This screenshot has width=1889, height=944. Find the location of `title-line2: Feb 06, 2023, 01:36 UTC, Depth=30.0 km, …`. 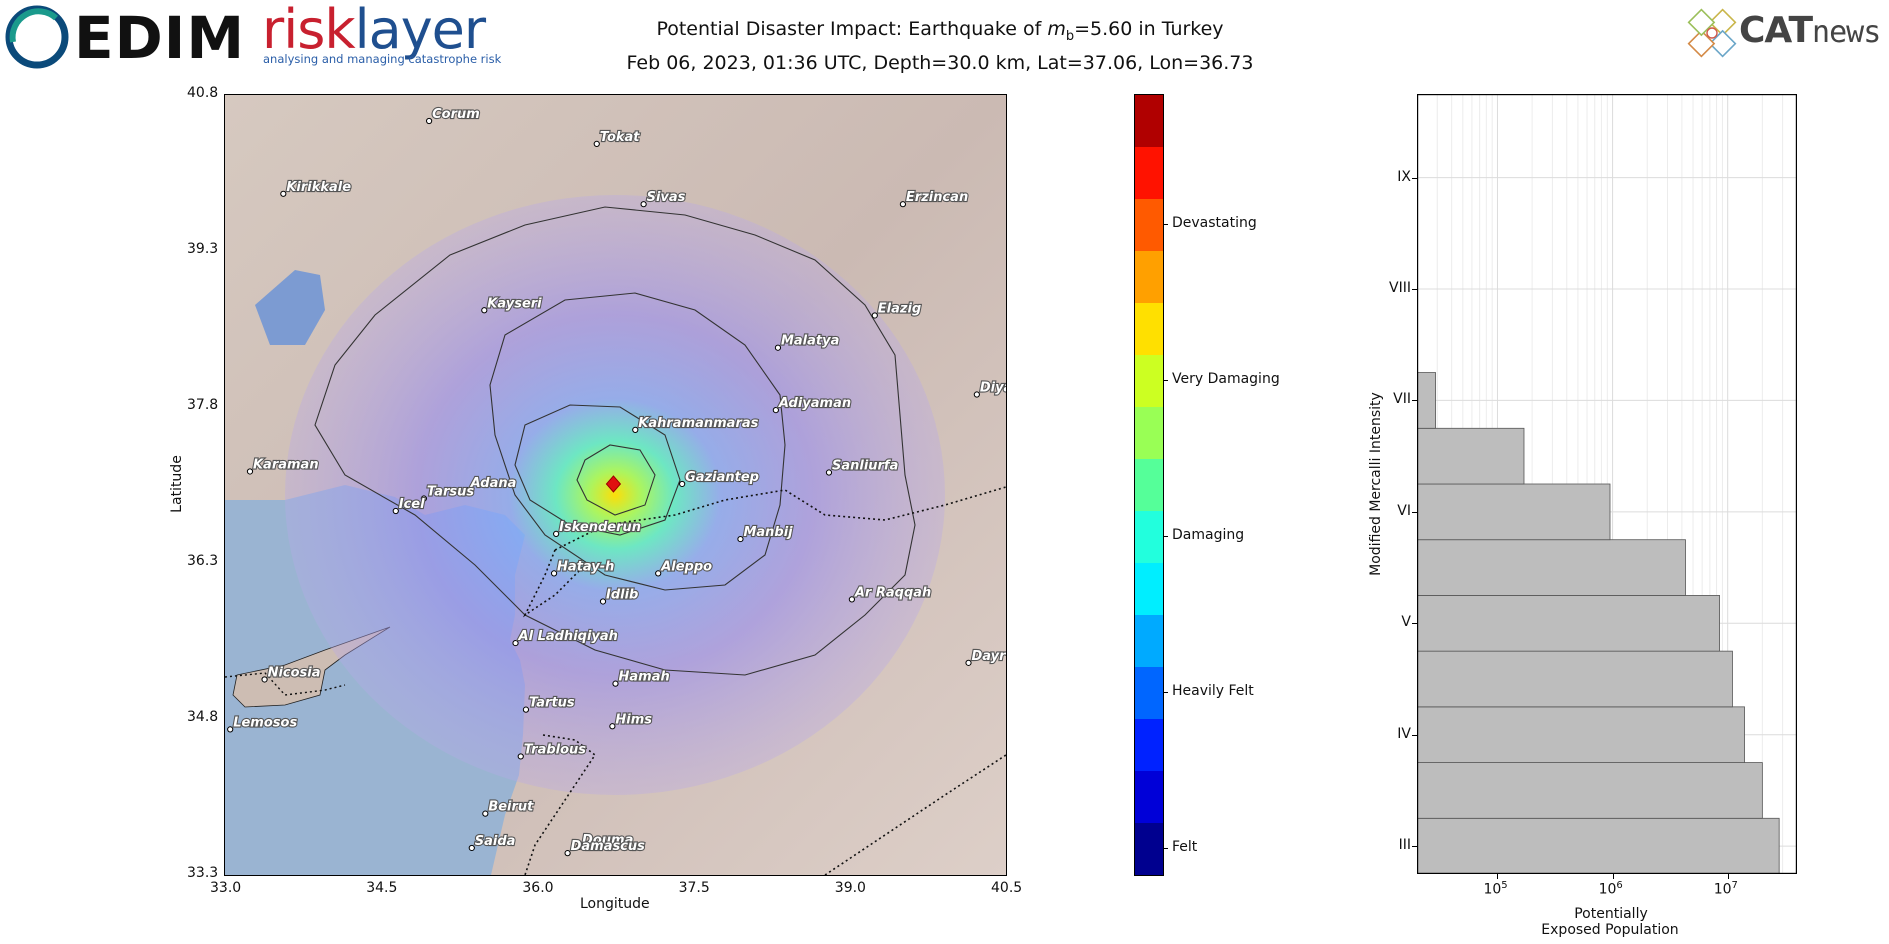

title-line2: Feb 06, 2023, 01:36 UTC, Depth=30.0 km, … is located at coordinates (940, 62).